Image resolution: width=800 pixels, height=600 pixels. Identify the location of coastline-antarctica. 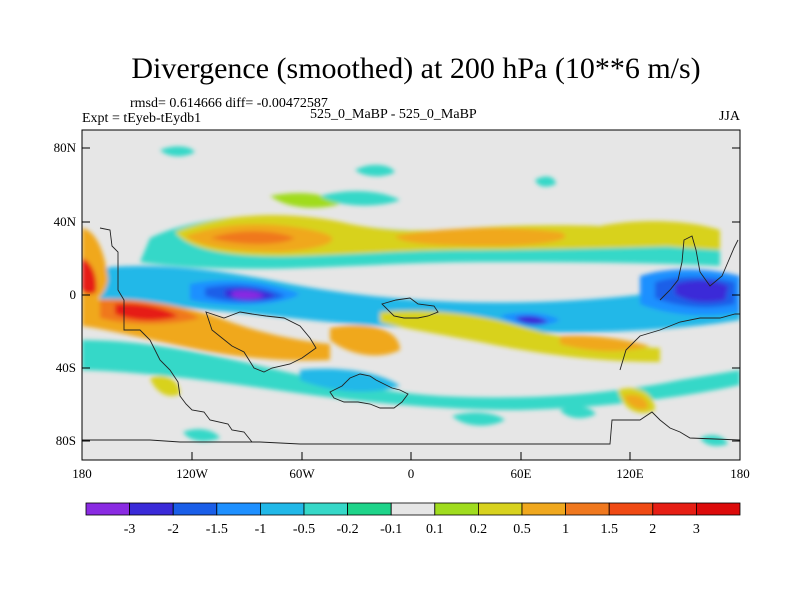
(411, 428).